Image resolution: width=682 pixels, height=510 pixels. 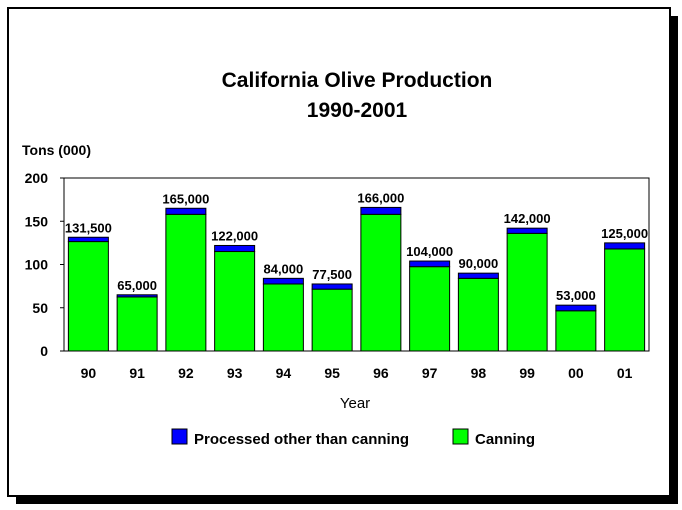 I want to click on data-label: 65,000, so click(x=137, y=285).